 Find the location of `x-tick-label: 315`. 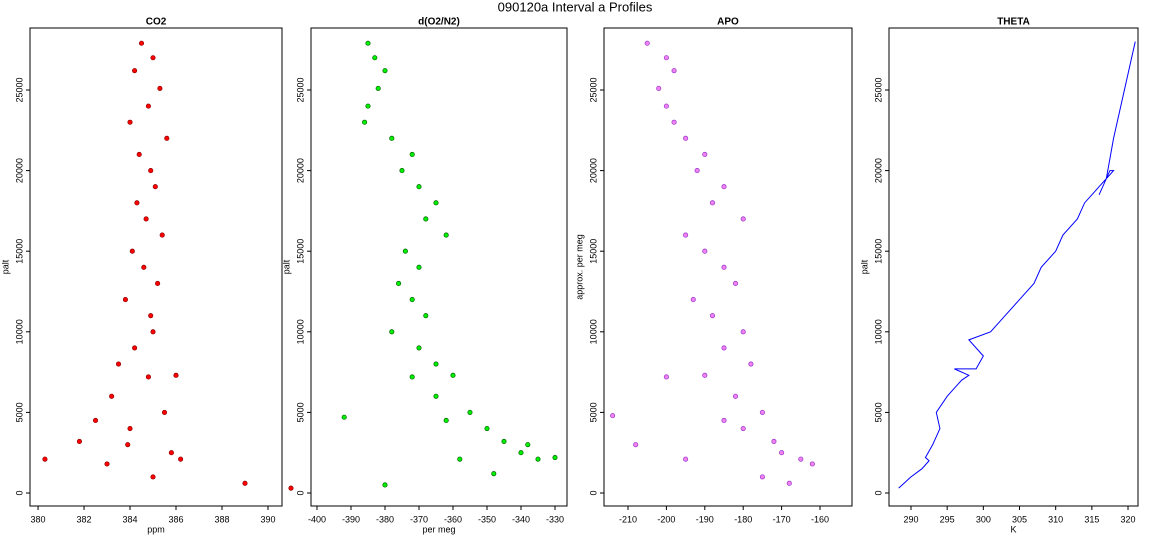

x-tick-label: 315 is located at coordinates (1091, 519).